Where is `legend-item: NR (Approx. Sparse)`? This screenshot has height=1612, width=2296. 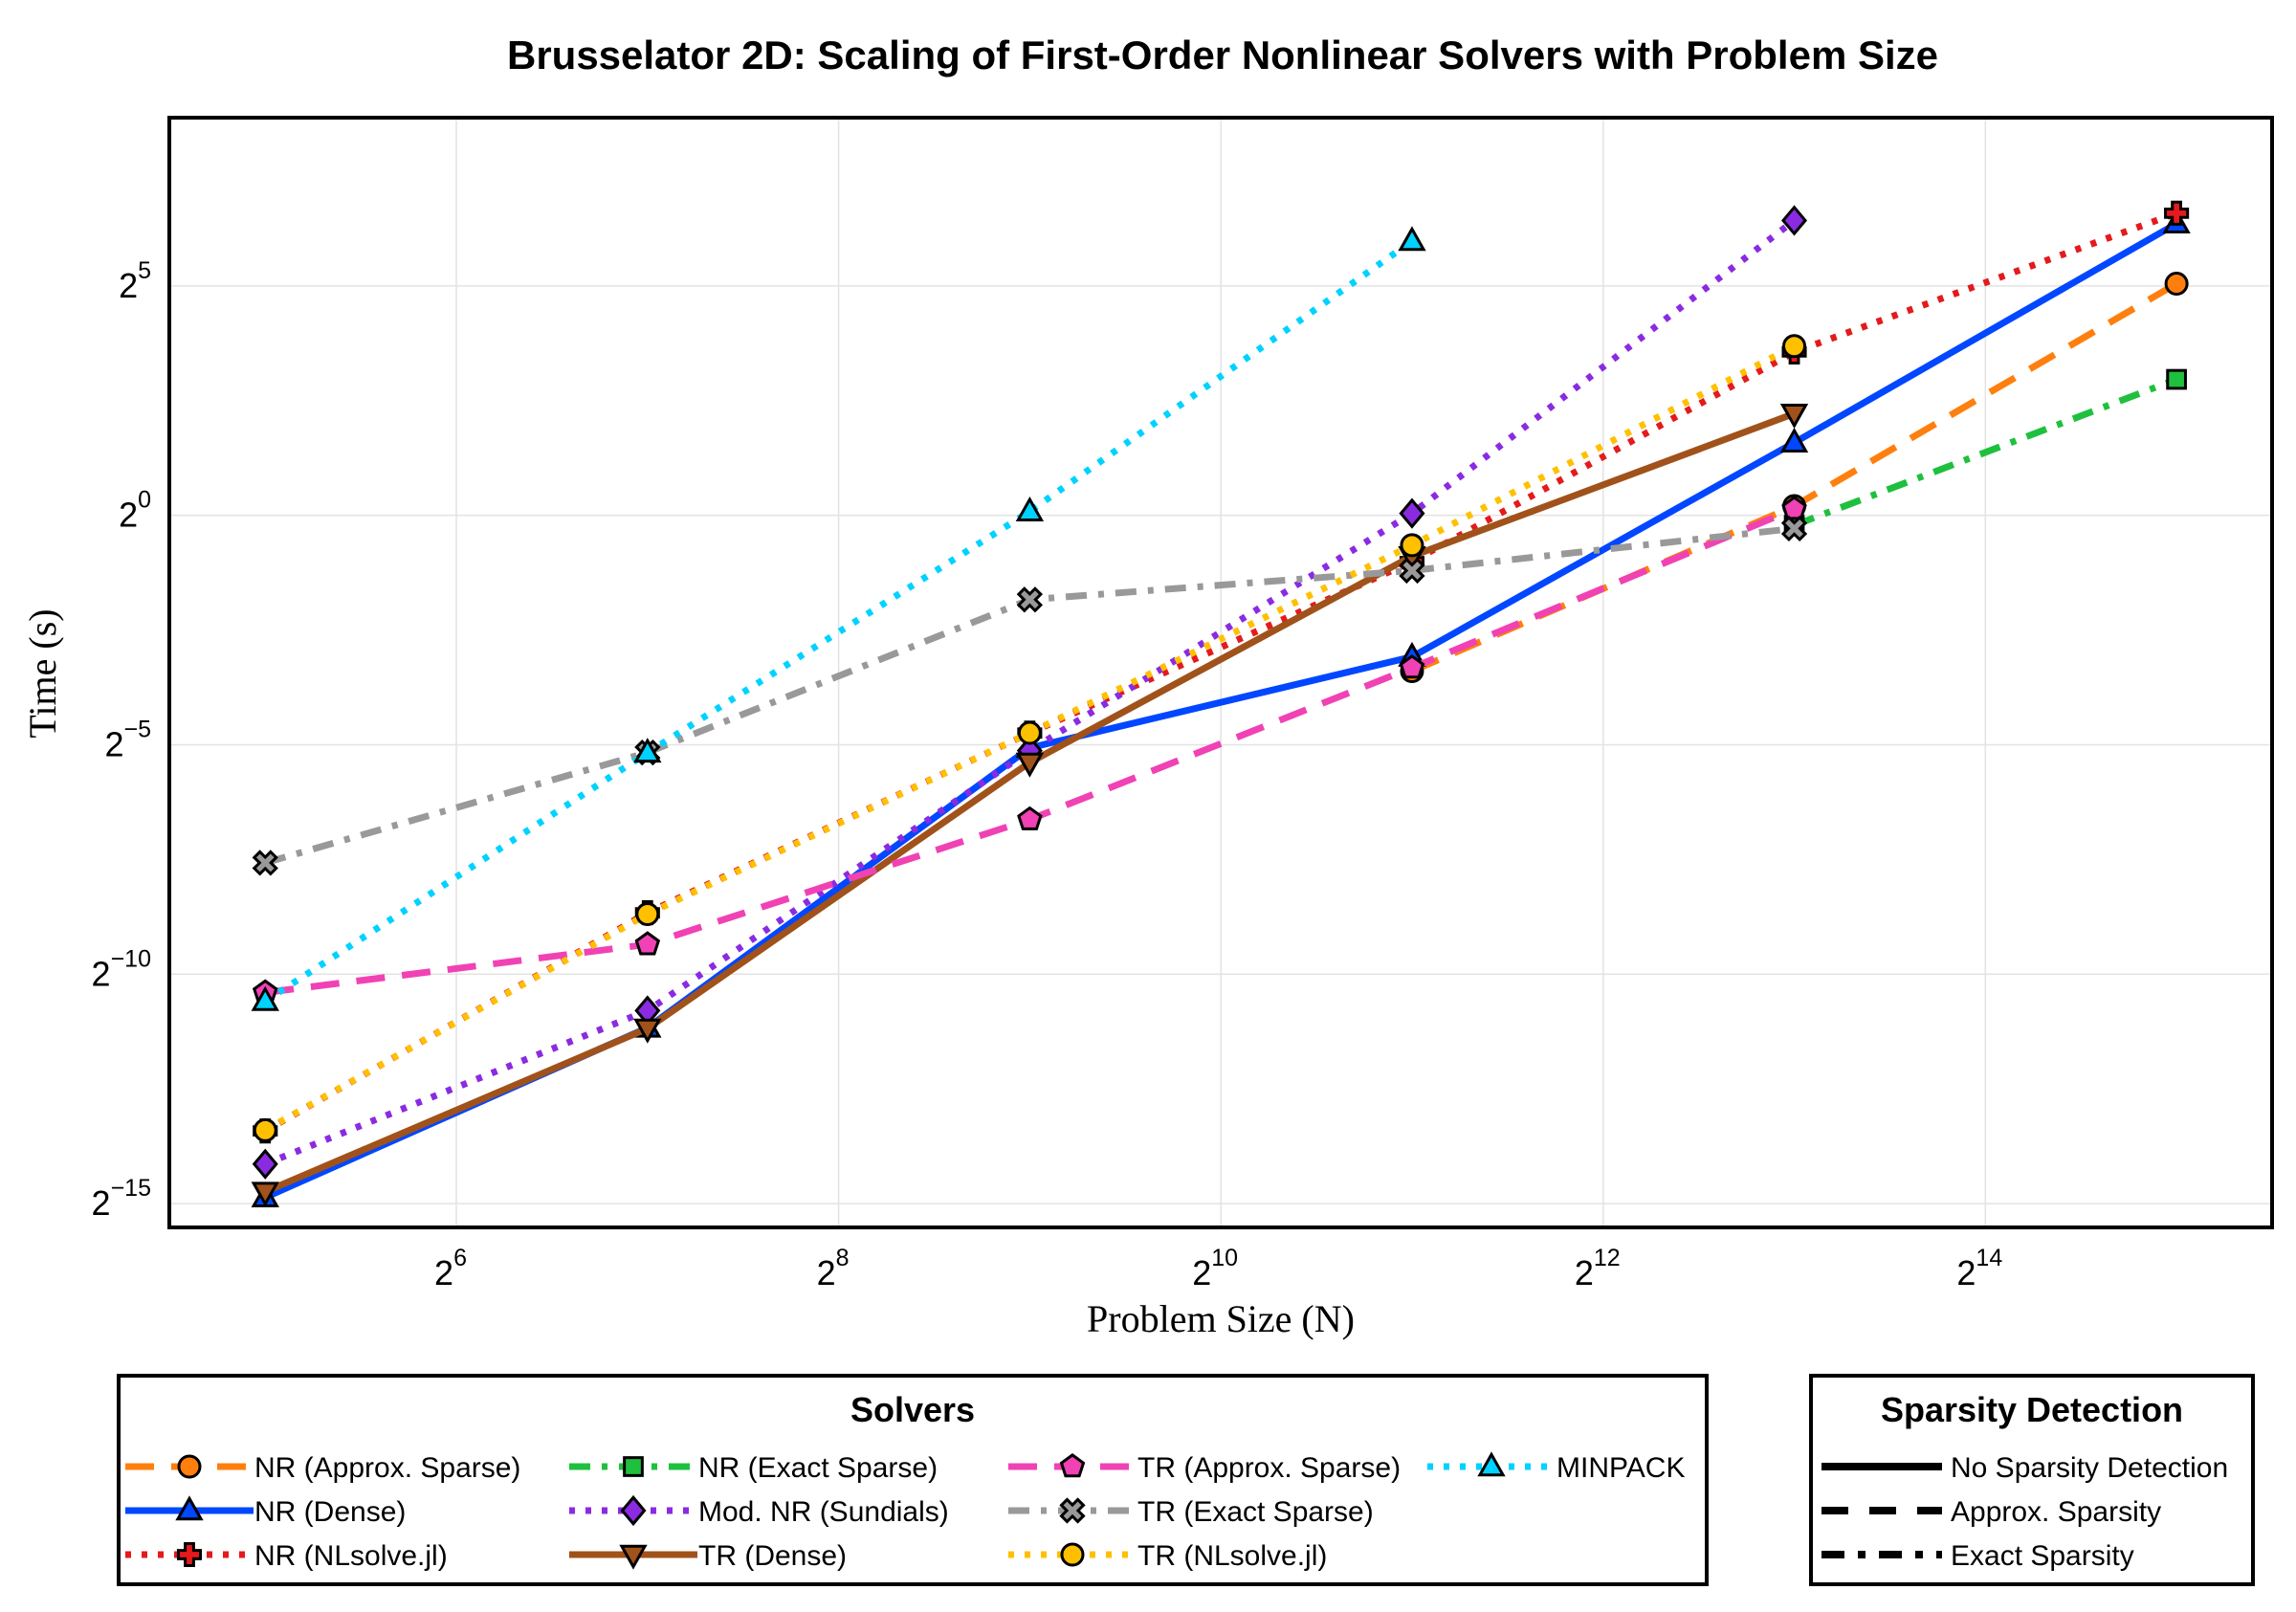 legend-item: NR (Approx. Sparse) is located at coordinates (322, 1468).